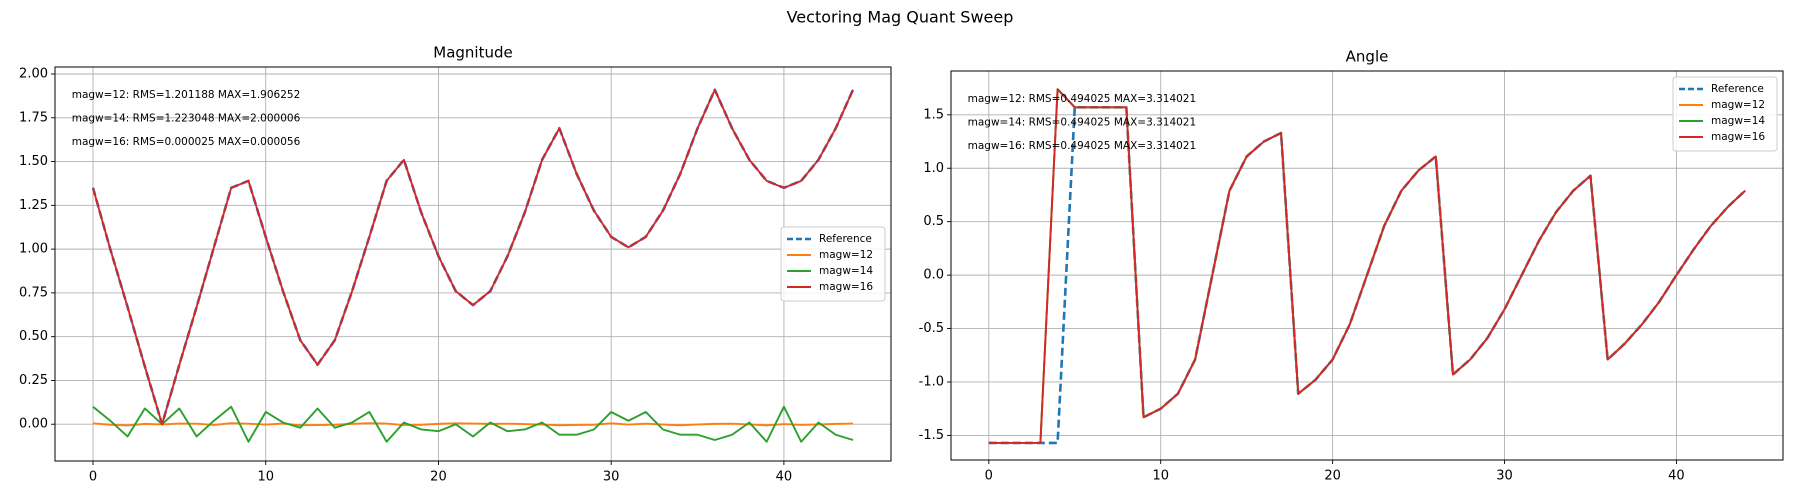  What do you see at coordinates (931, 381) in the screenshot?
I see `y-tick-label: -1.0` at bounding box center [931, 381].